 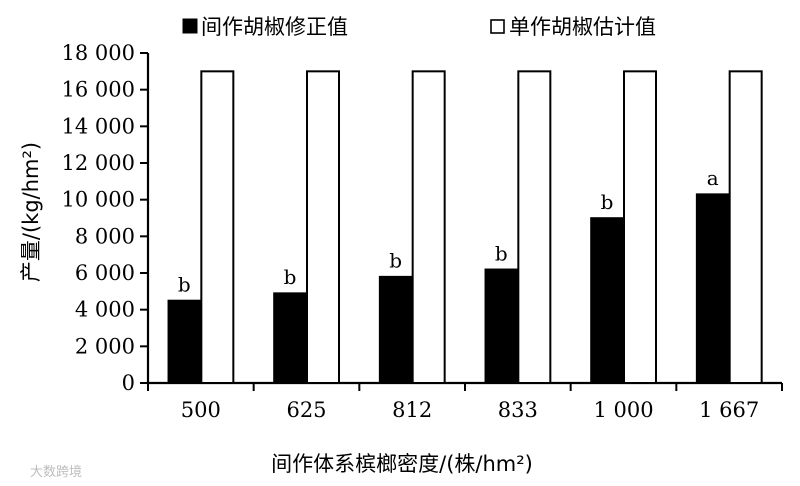 What do you see at coordinates (105, 310) in the screenshot?
I see `y-tick-label: 4 000` at bounding box center [105, 310].